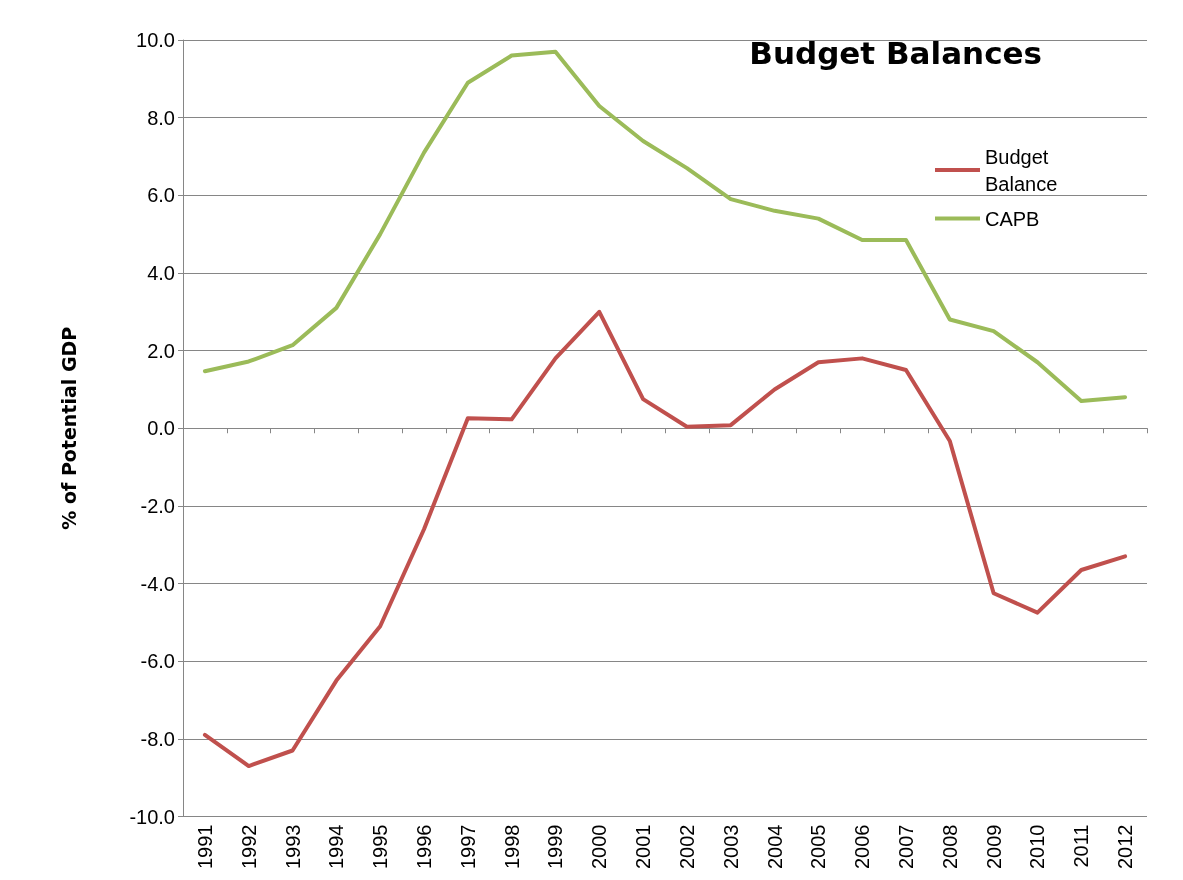  What do you see at coordinates (161, 195) in the screenshot?
I see `y-tick-label: 6.0` at bounding box center [161, 195].